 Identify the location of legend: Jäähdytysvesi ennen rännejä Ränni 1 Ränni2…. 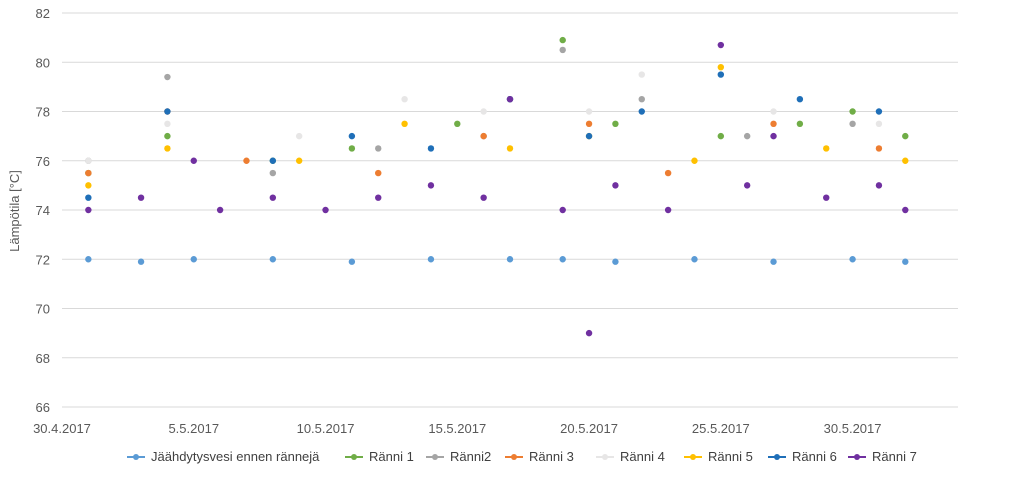
(522, 456).